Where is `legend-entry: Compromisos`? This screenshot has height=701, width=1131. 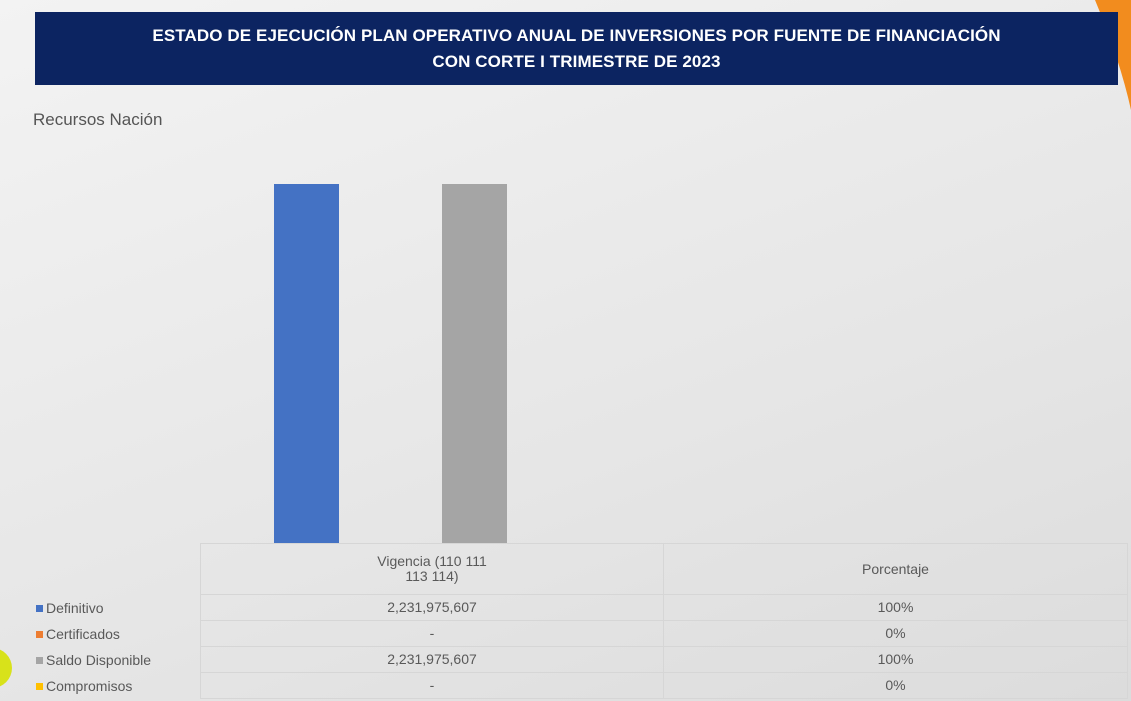 legend-entry: Compromisos is located at coordinates (84, 686).